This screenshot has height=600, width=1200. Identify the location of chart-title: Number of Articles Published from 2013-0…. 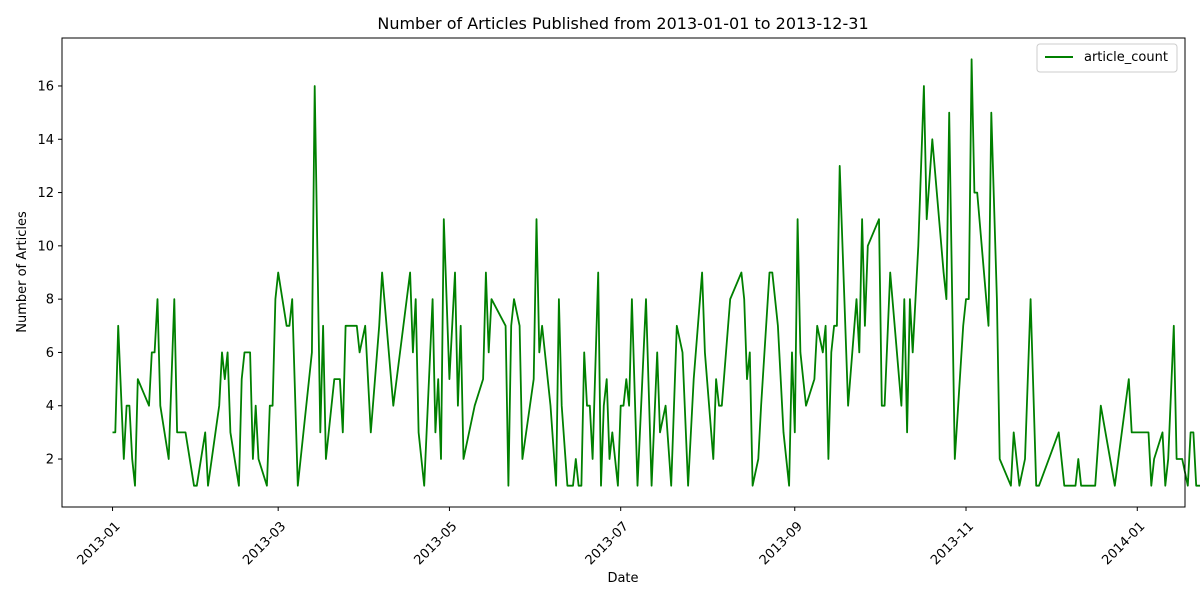
(622, 23).